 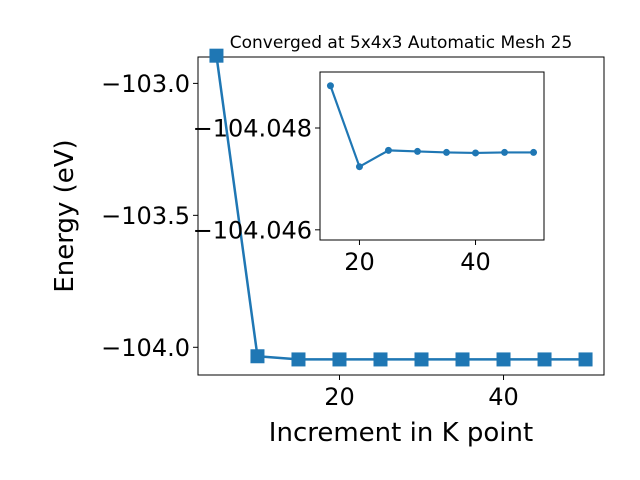 I want to click on inset-x-tick-label: 40, so click(x=475, y=262).